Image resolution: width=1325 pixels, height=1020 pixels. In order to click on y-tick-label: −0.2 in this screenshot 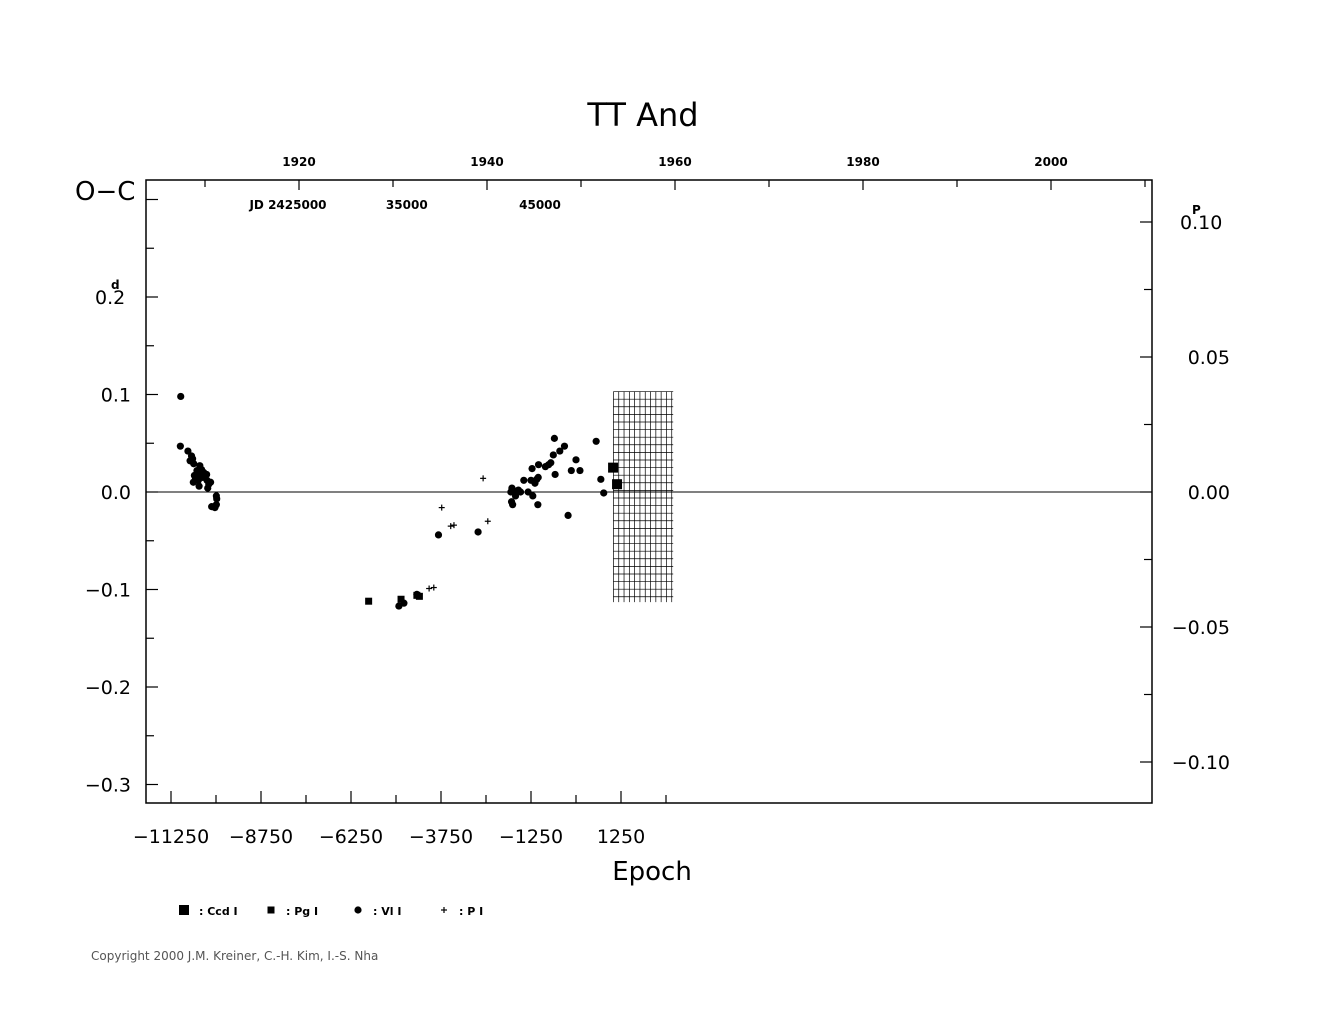, I will do `click(108, 688)`.